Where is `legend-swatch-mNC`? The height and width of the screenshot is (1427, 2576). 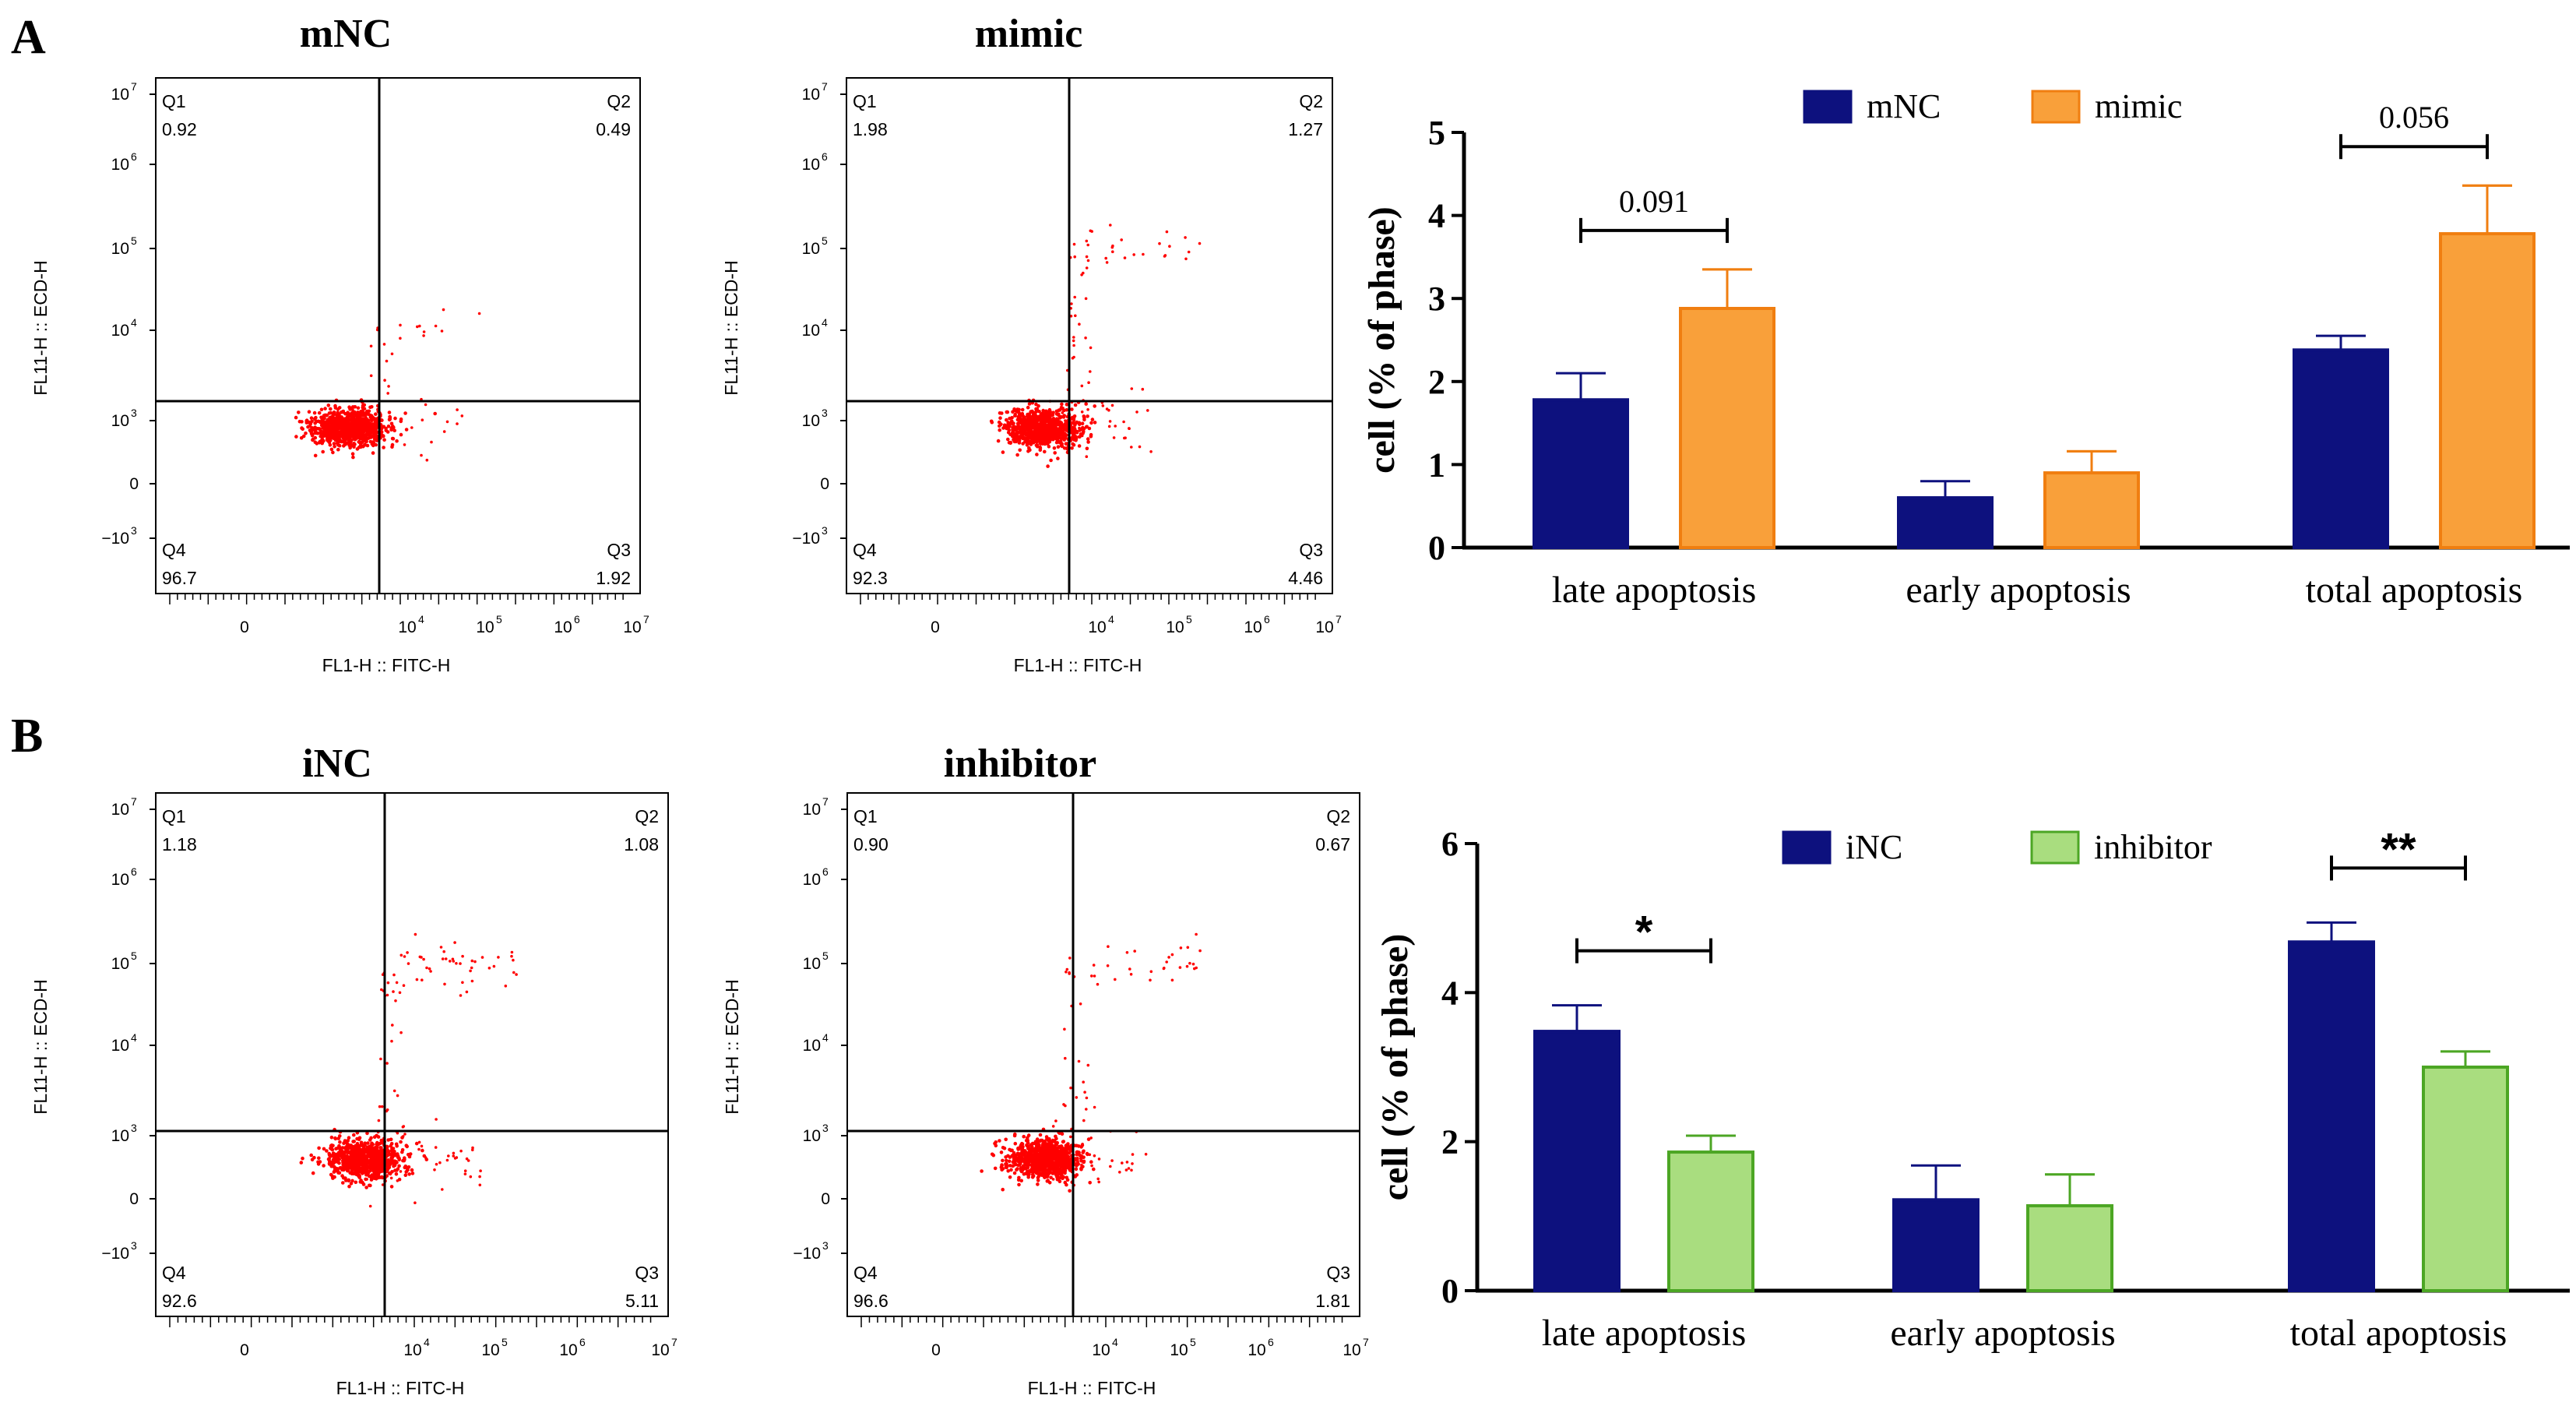 legend-swatch-mNC is located at coordinates (1828, 107).